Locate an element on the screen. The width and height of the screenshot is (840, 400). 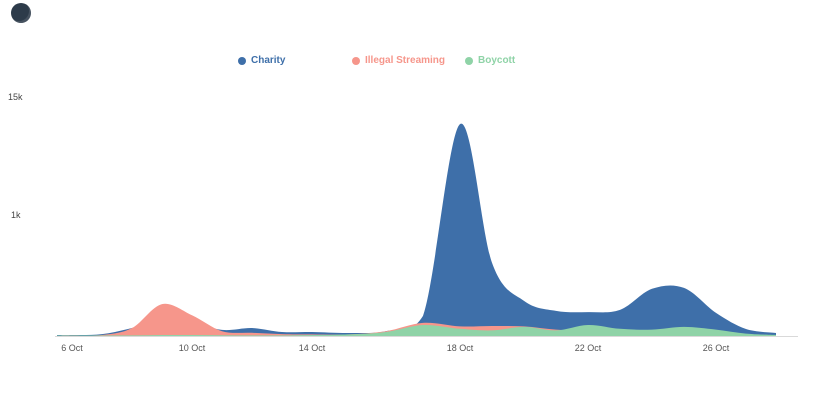
legend-item-charity: Charity is located at coordinates (261, 60).